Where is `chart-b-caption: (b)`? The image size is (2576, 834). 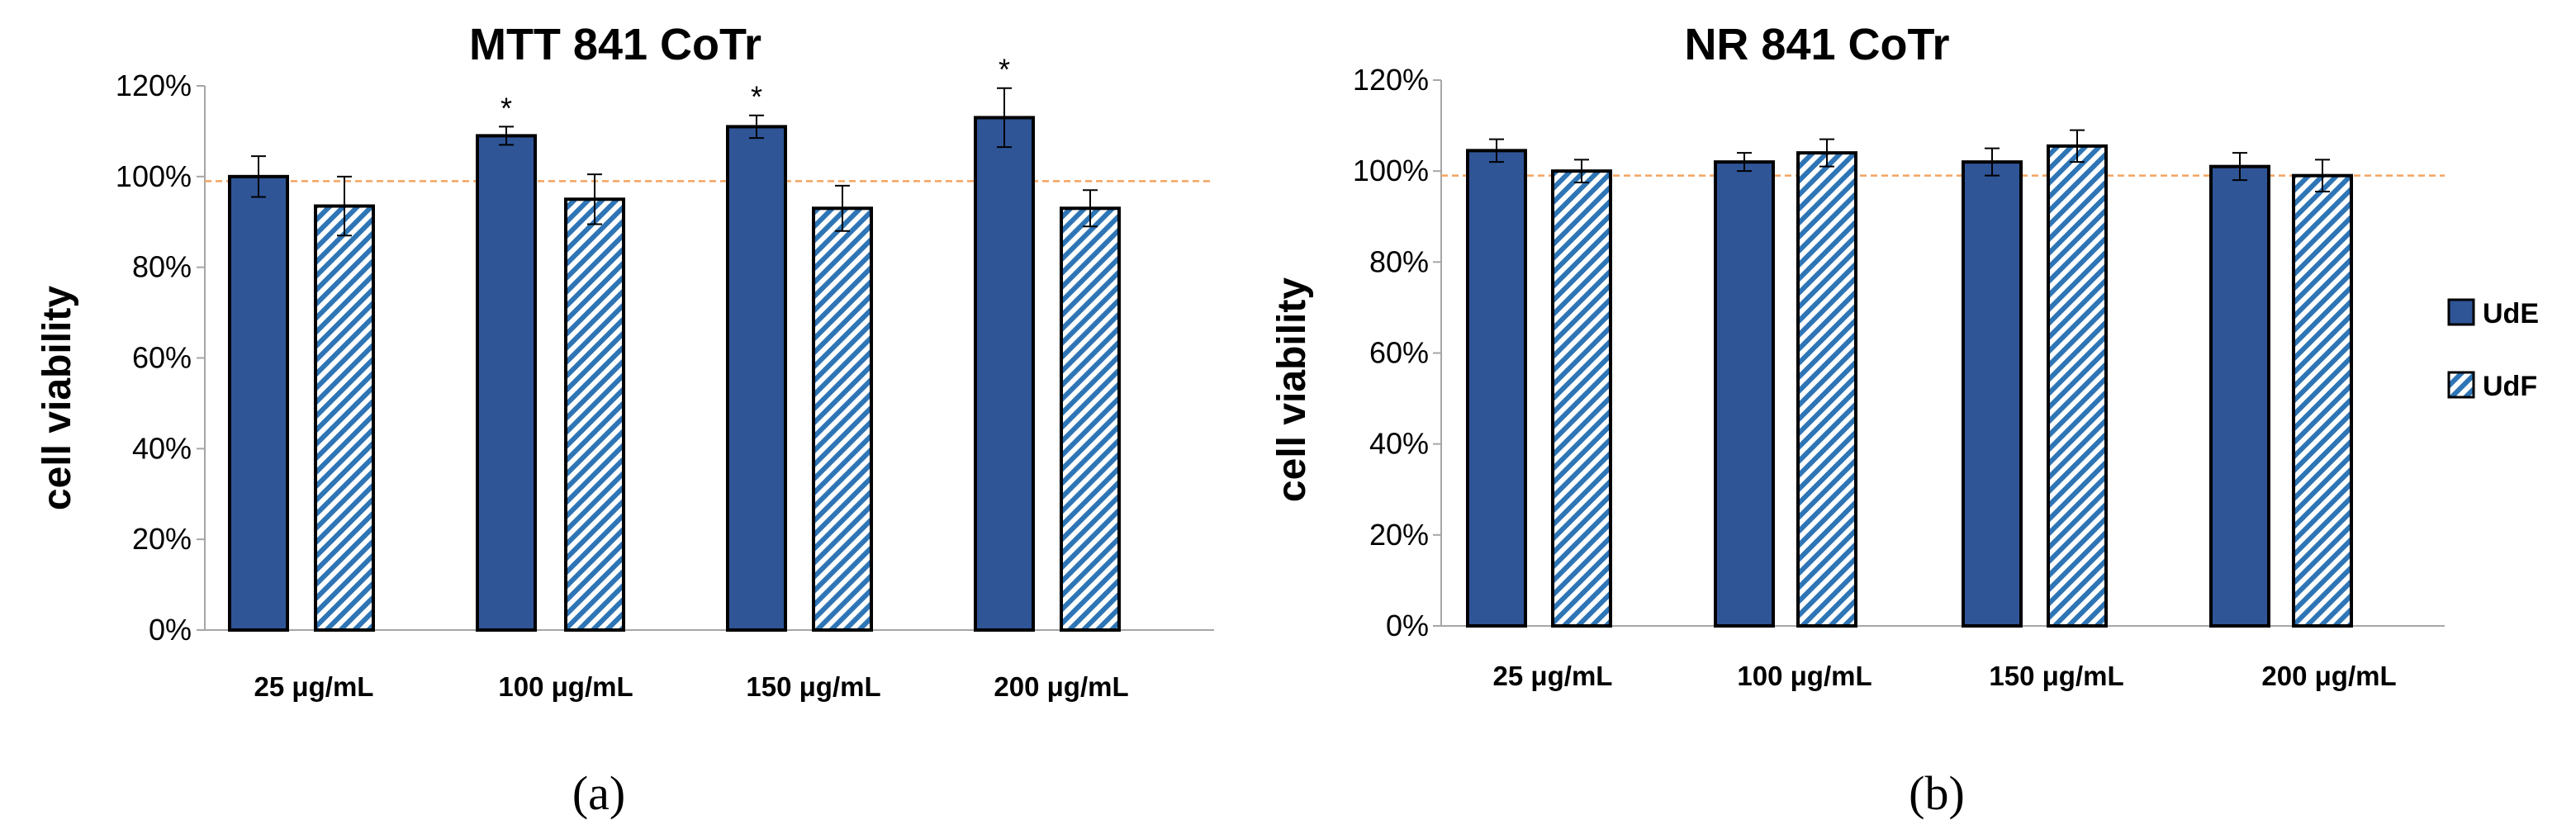 chart-b-caption: (b) is located at coordinates (1937, 793).